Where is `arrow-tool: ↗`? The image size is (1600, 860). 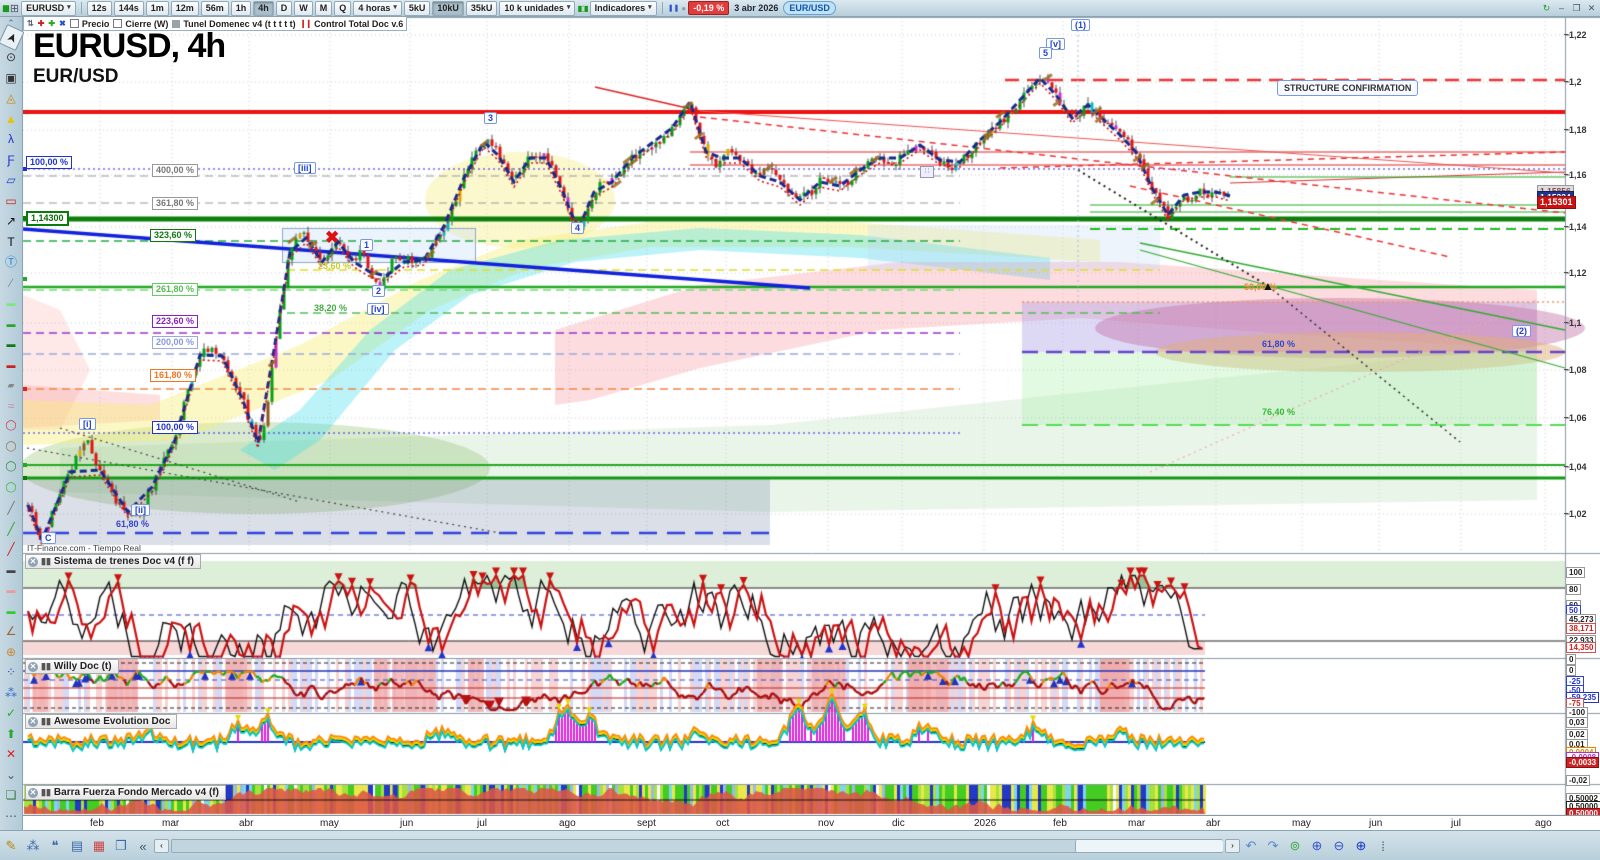
arrow-tool: ↗ is located at coordinates (11, 221).